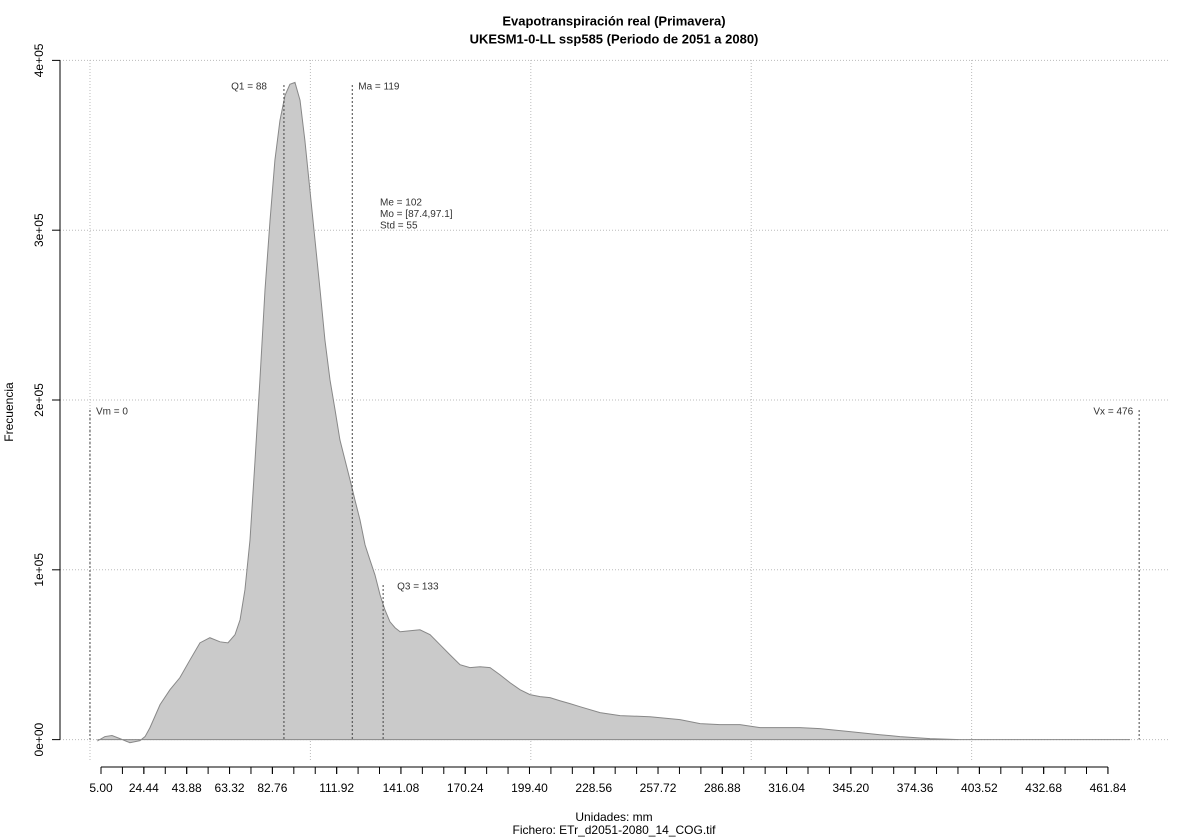  What do you see at coordinates (249, 87) in the screenshot?
I see `marker-label: Q1 = 88` at bounding box center [249, 87].